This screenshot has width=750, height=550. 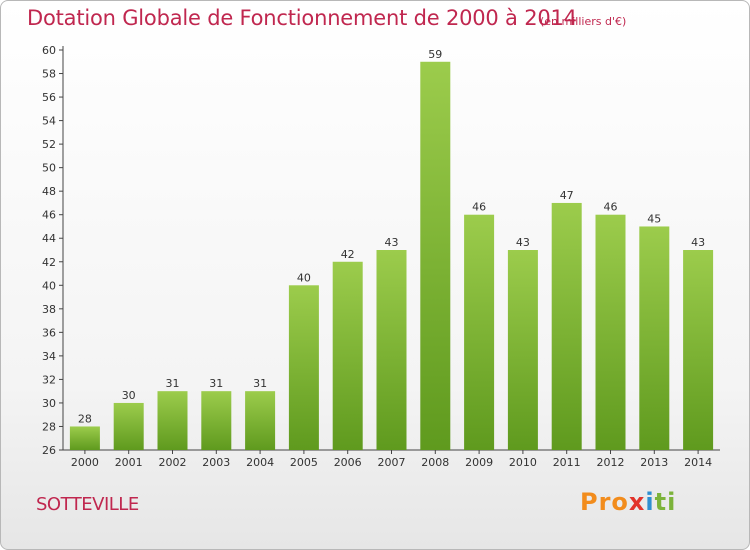 I want to click on bar-value-label: 28, so click(x=85, y=418).